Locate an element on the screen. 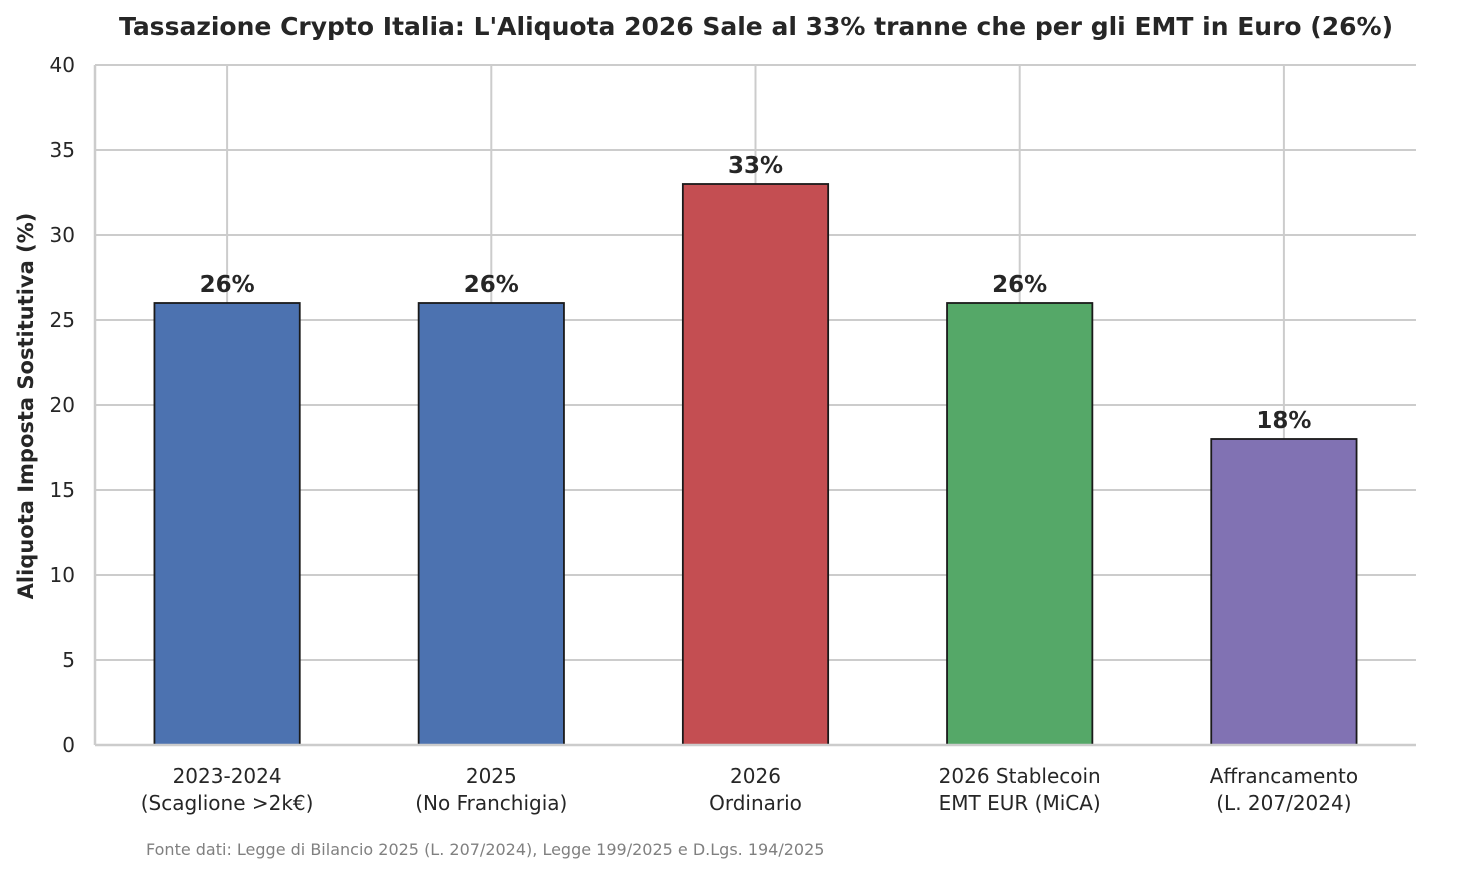  y-tick-label: 35 is located at coordinates (62, 150).